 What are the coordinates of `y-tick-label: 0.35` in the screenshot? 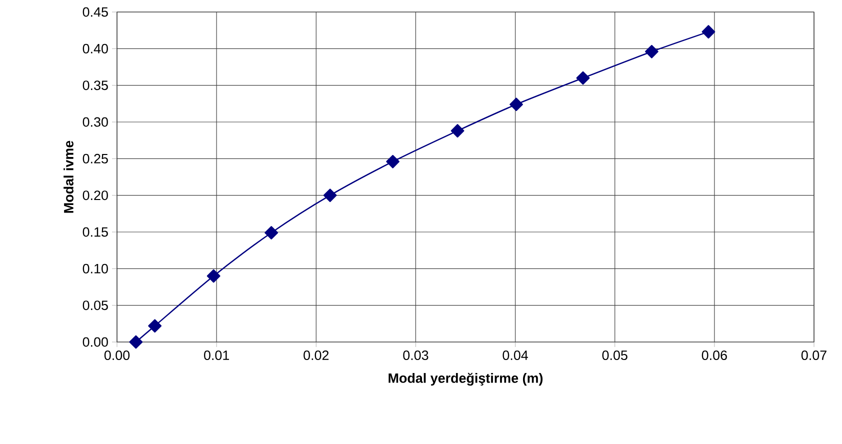 It's located at (95, 85).